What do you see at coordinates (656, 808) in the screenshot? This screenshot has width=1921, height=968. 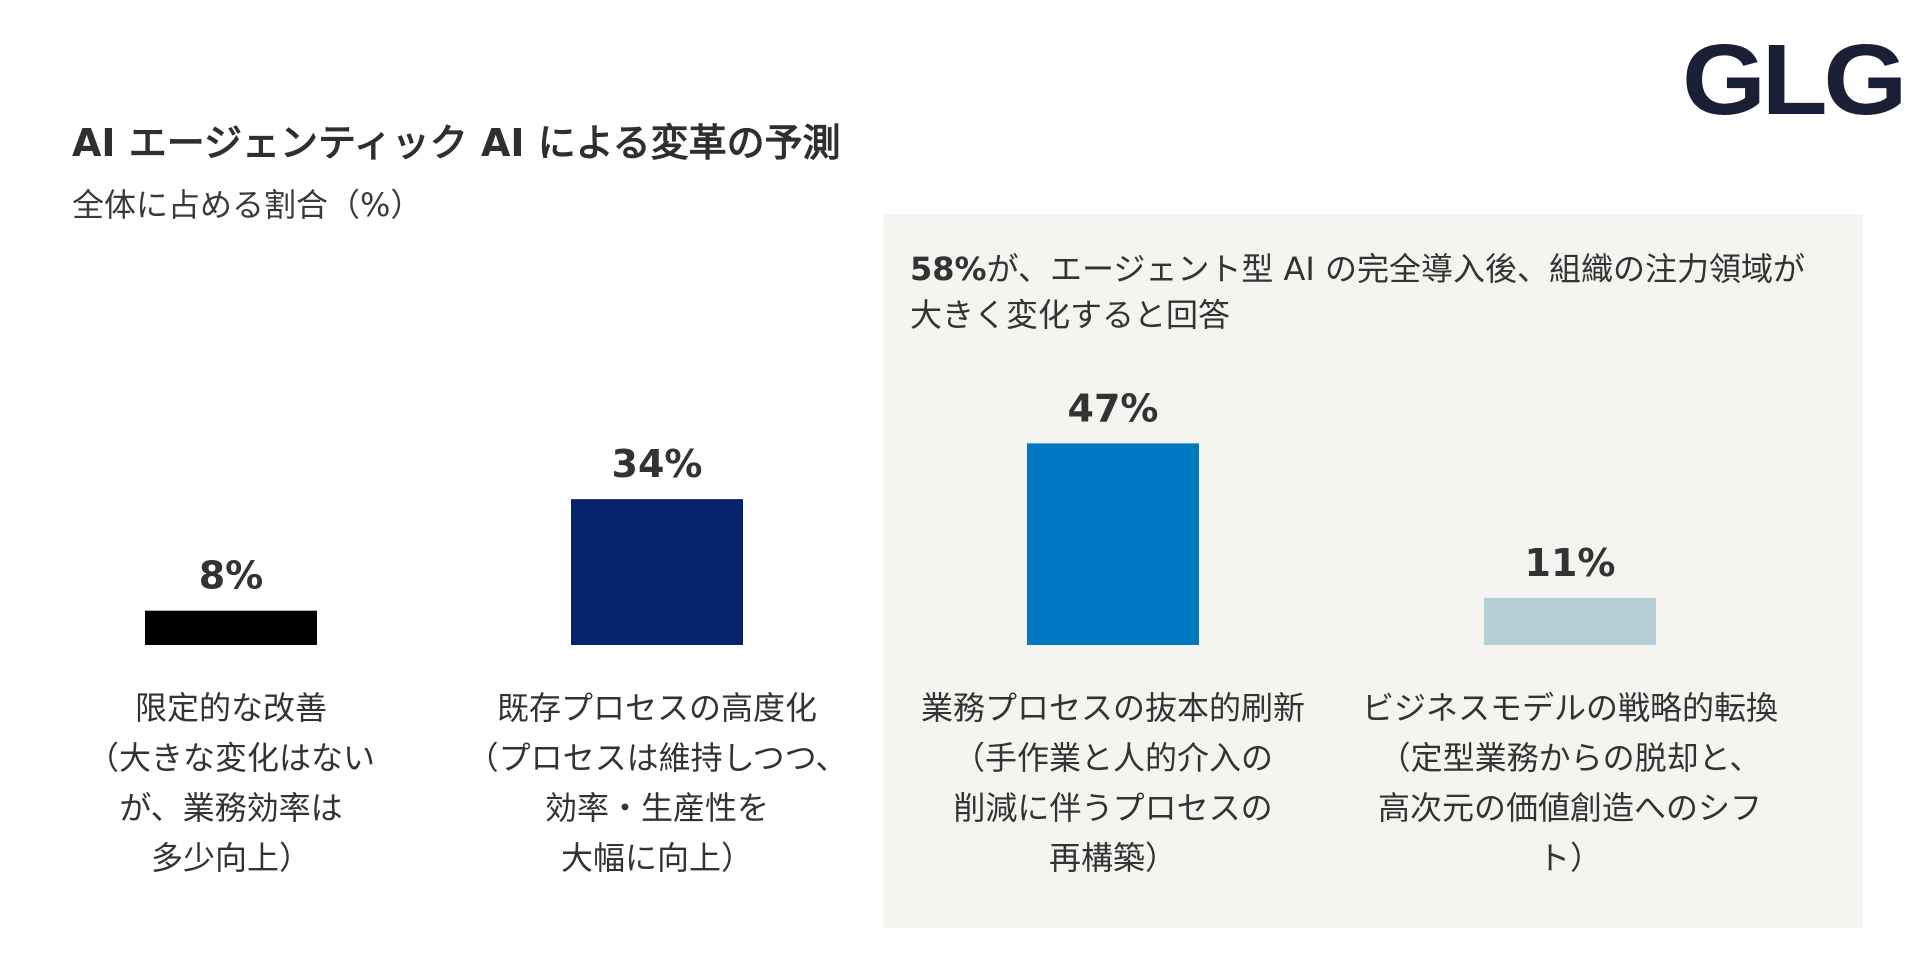 I see `category-label-line: 効率・生産性を` at bounding box center [656, 808].